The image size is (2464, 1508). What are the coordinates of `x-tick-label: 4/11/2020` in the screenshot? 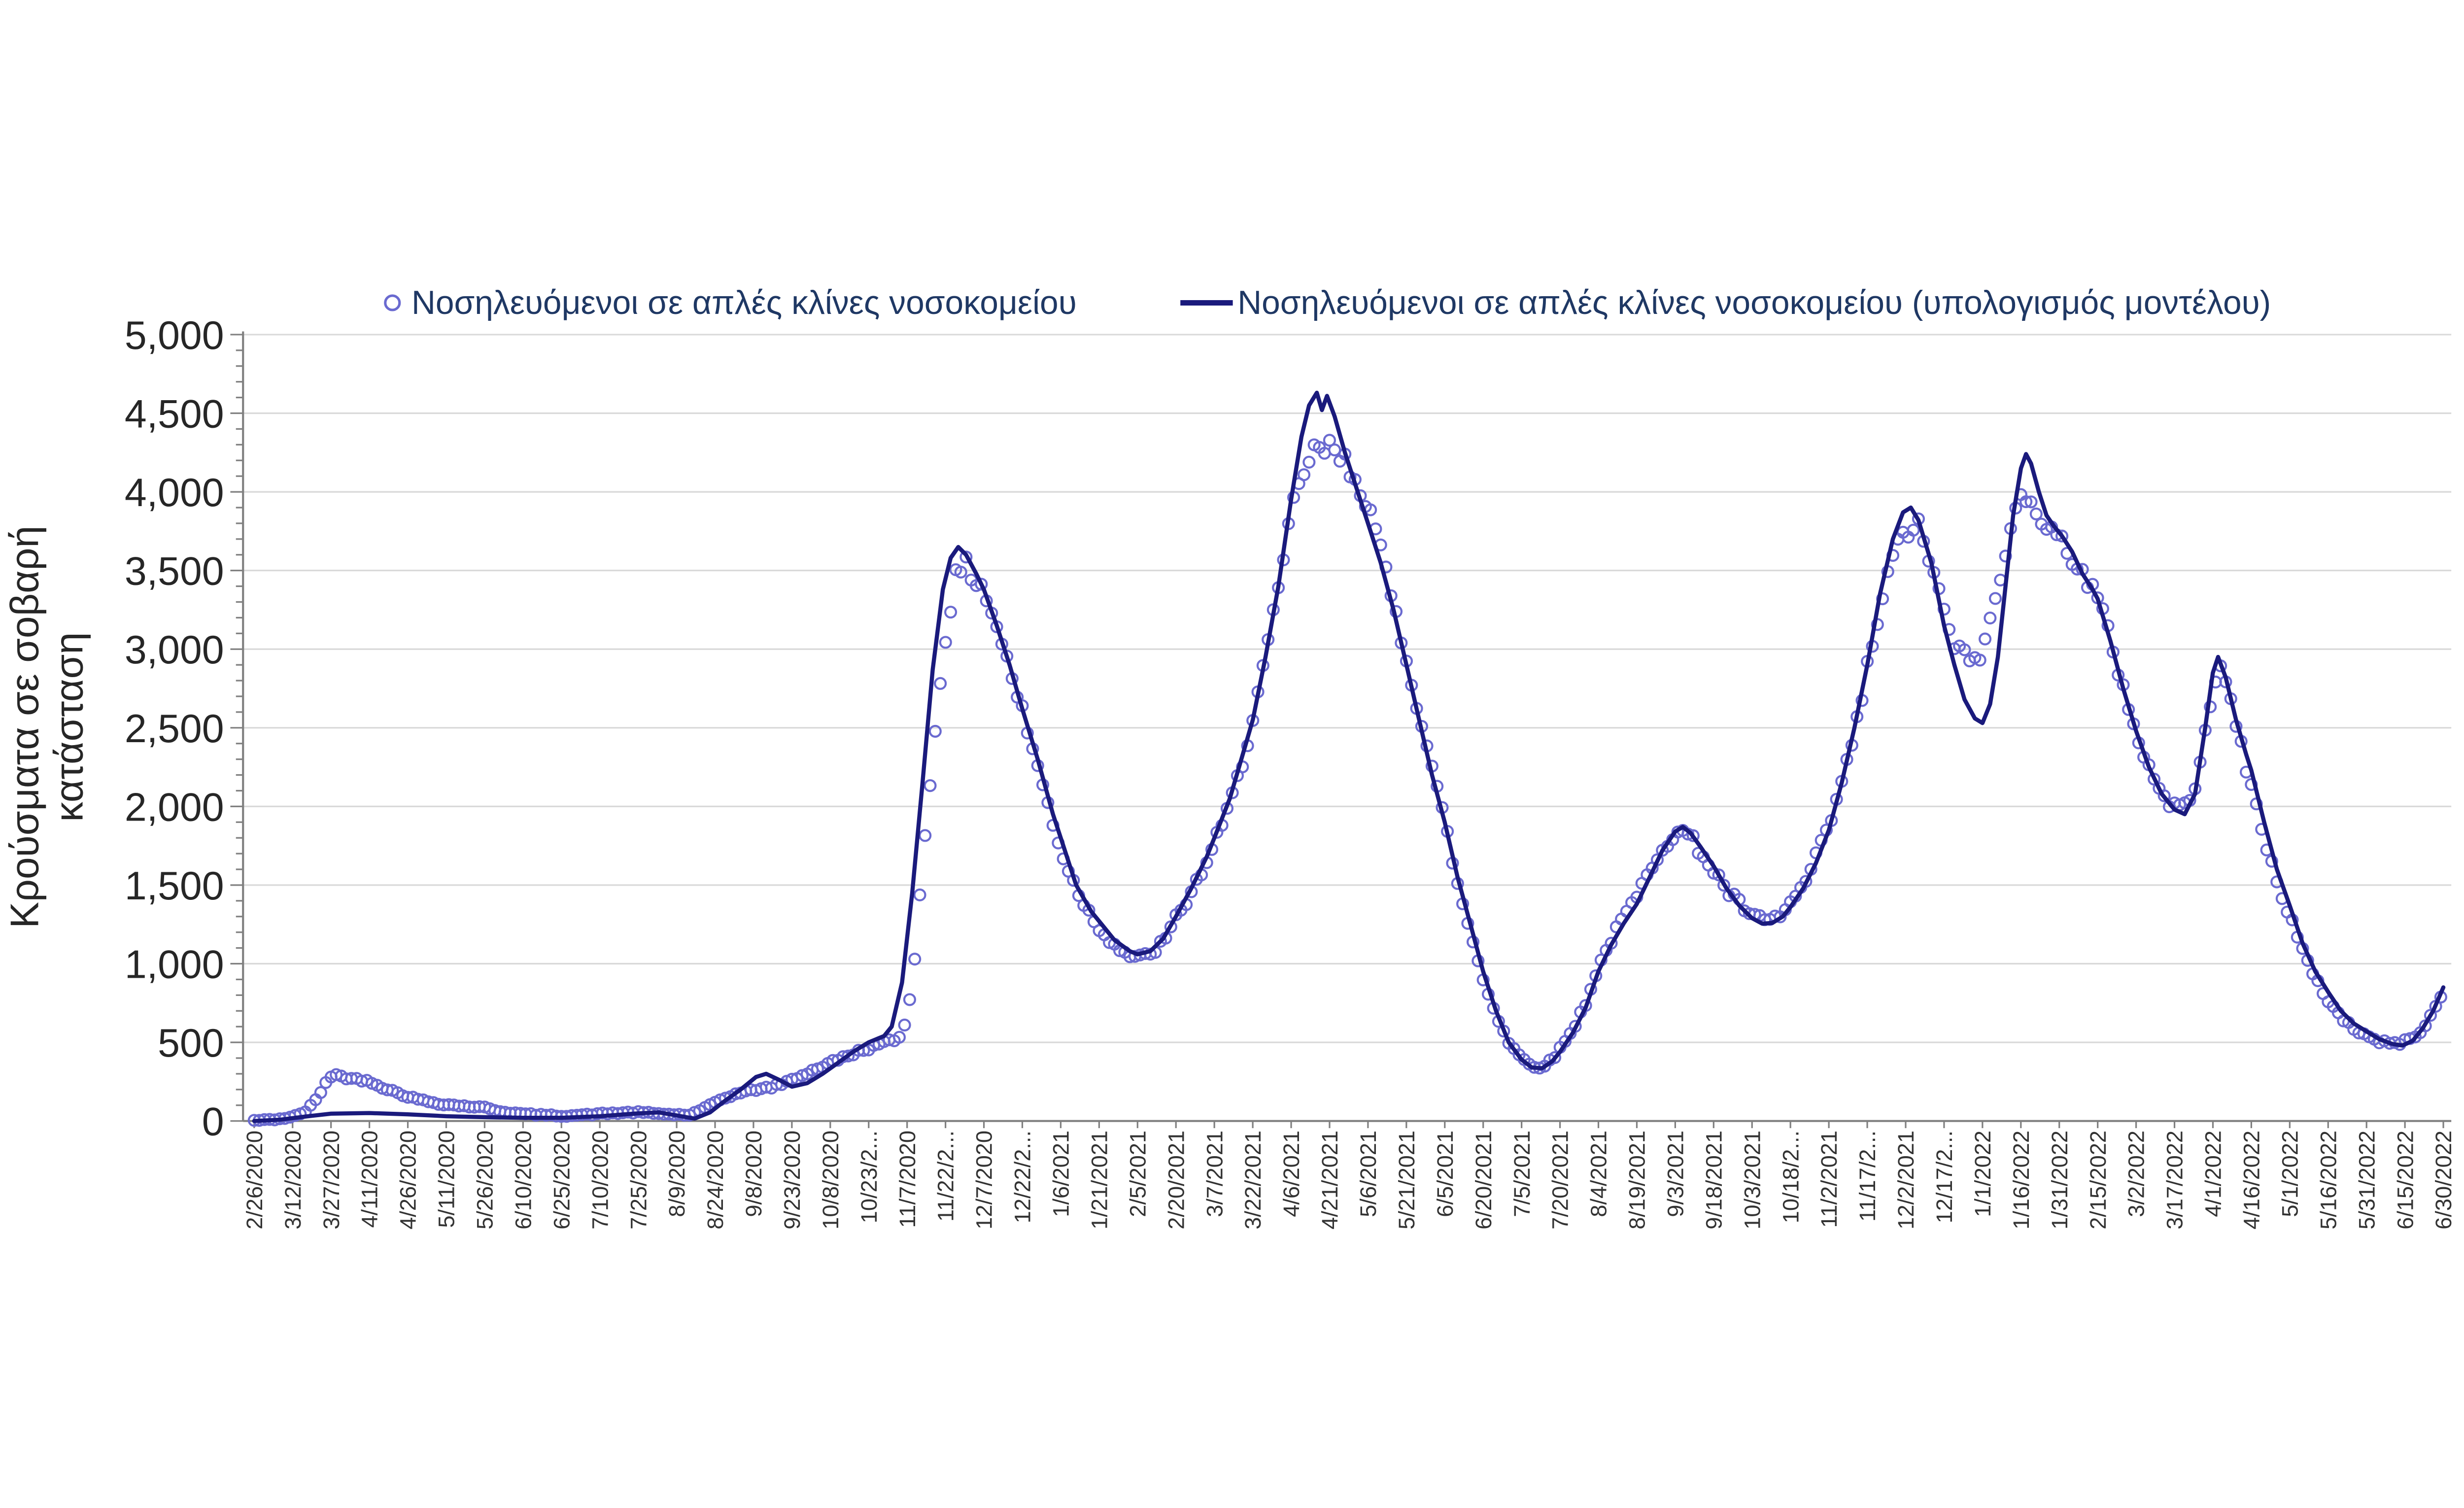 It's located at (369, 1179).